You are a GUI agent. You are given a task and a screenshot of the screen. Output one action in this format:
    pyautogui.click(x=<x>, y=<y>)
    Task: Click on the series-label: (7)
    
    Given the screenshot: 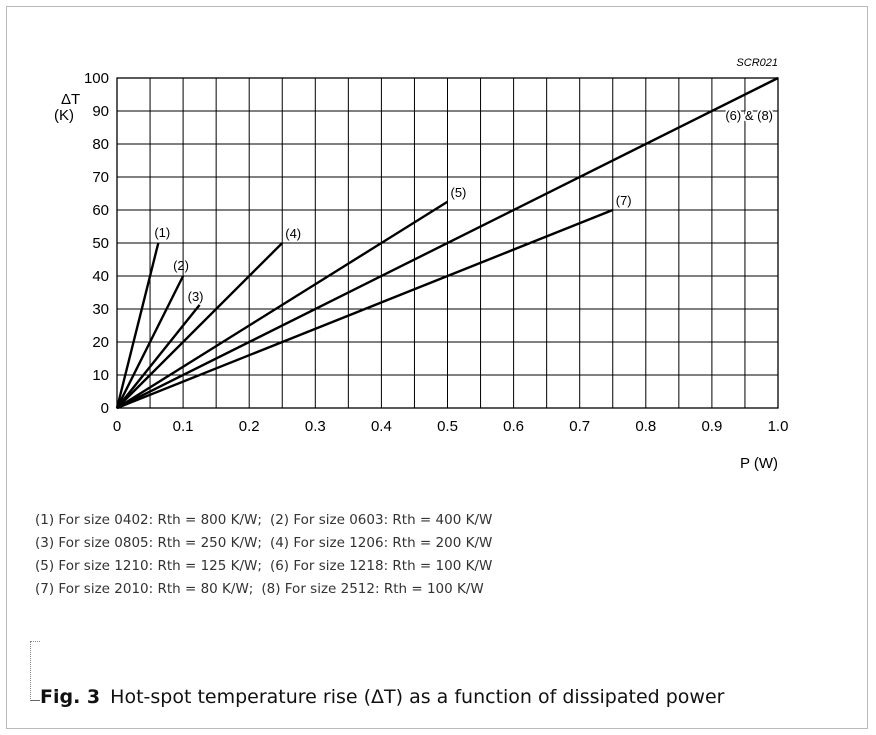 What is the action you would take?
    pyautogui.click(x=624, y=200)
    